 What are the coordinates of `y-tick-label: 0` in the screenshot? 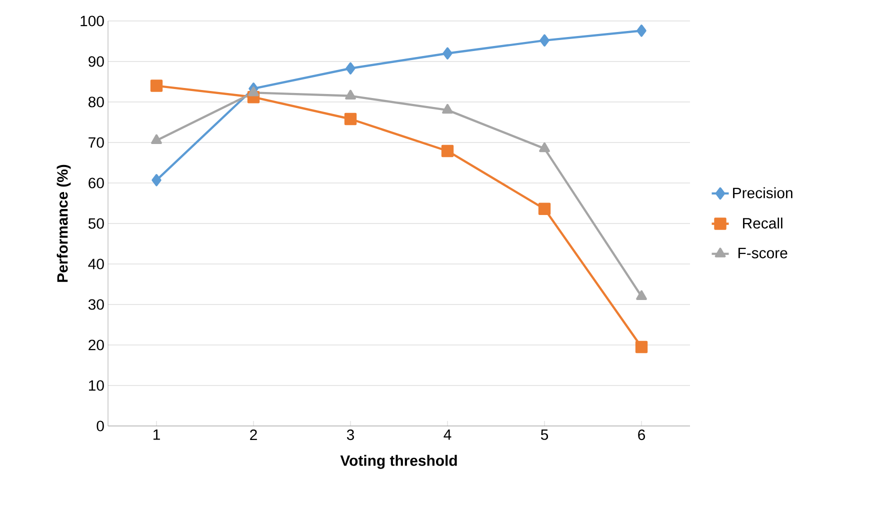 It's located at (100, 426).